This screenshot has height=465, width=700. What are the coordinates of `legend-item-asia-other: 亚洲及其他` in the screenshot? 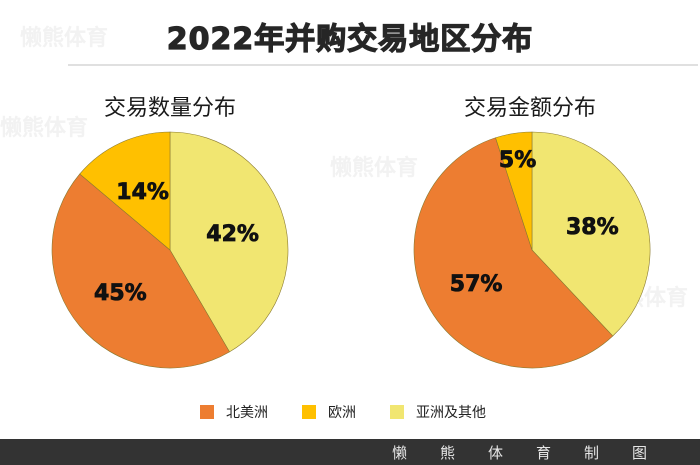 It's located at (438, 412).